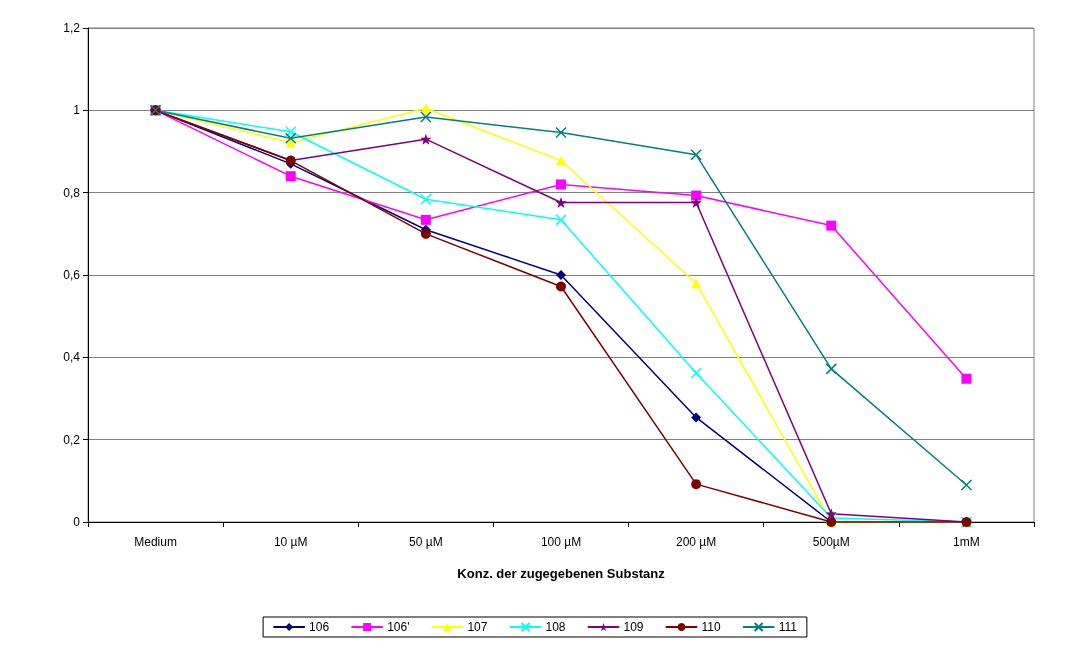 The image size is (1070, 653). What do you see at coordinates (319, 627) in the screenshot?
I see `legend-label: 106` at bounding box center [319, 627].